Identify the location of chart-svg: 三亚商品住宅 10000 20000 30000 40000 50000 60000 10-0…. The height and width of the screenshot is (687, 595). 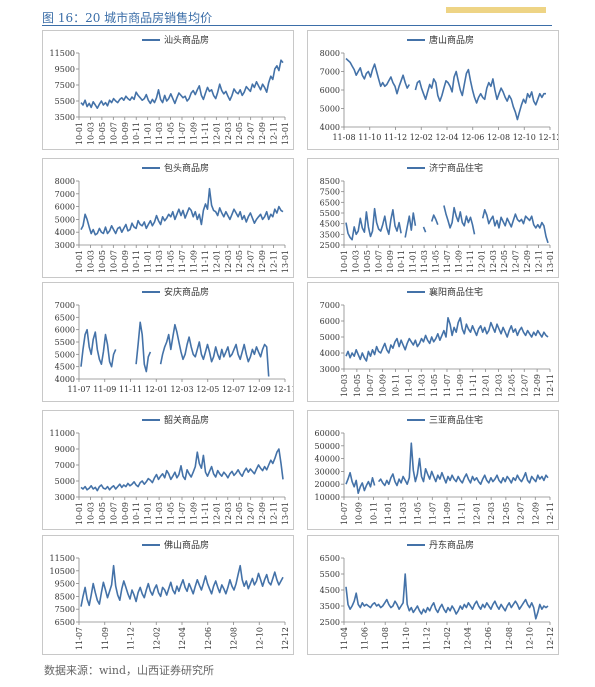
(435, 469).